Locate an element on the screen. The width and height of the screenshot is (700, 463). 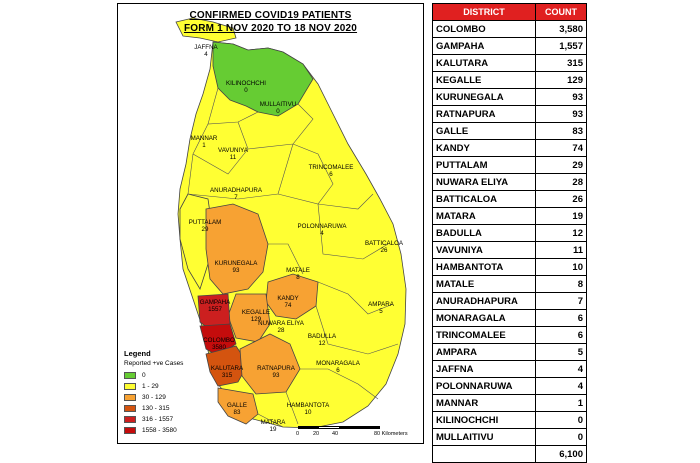
jaffna-region is located at coordinates (206, 30).